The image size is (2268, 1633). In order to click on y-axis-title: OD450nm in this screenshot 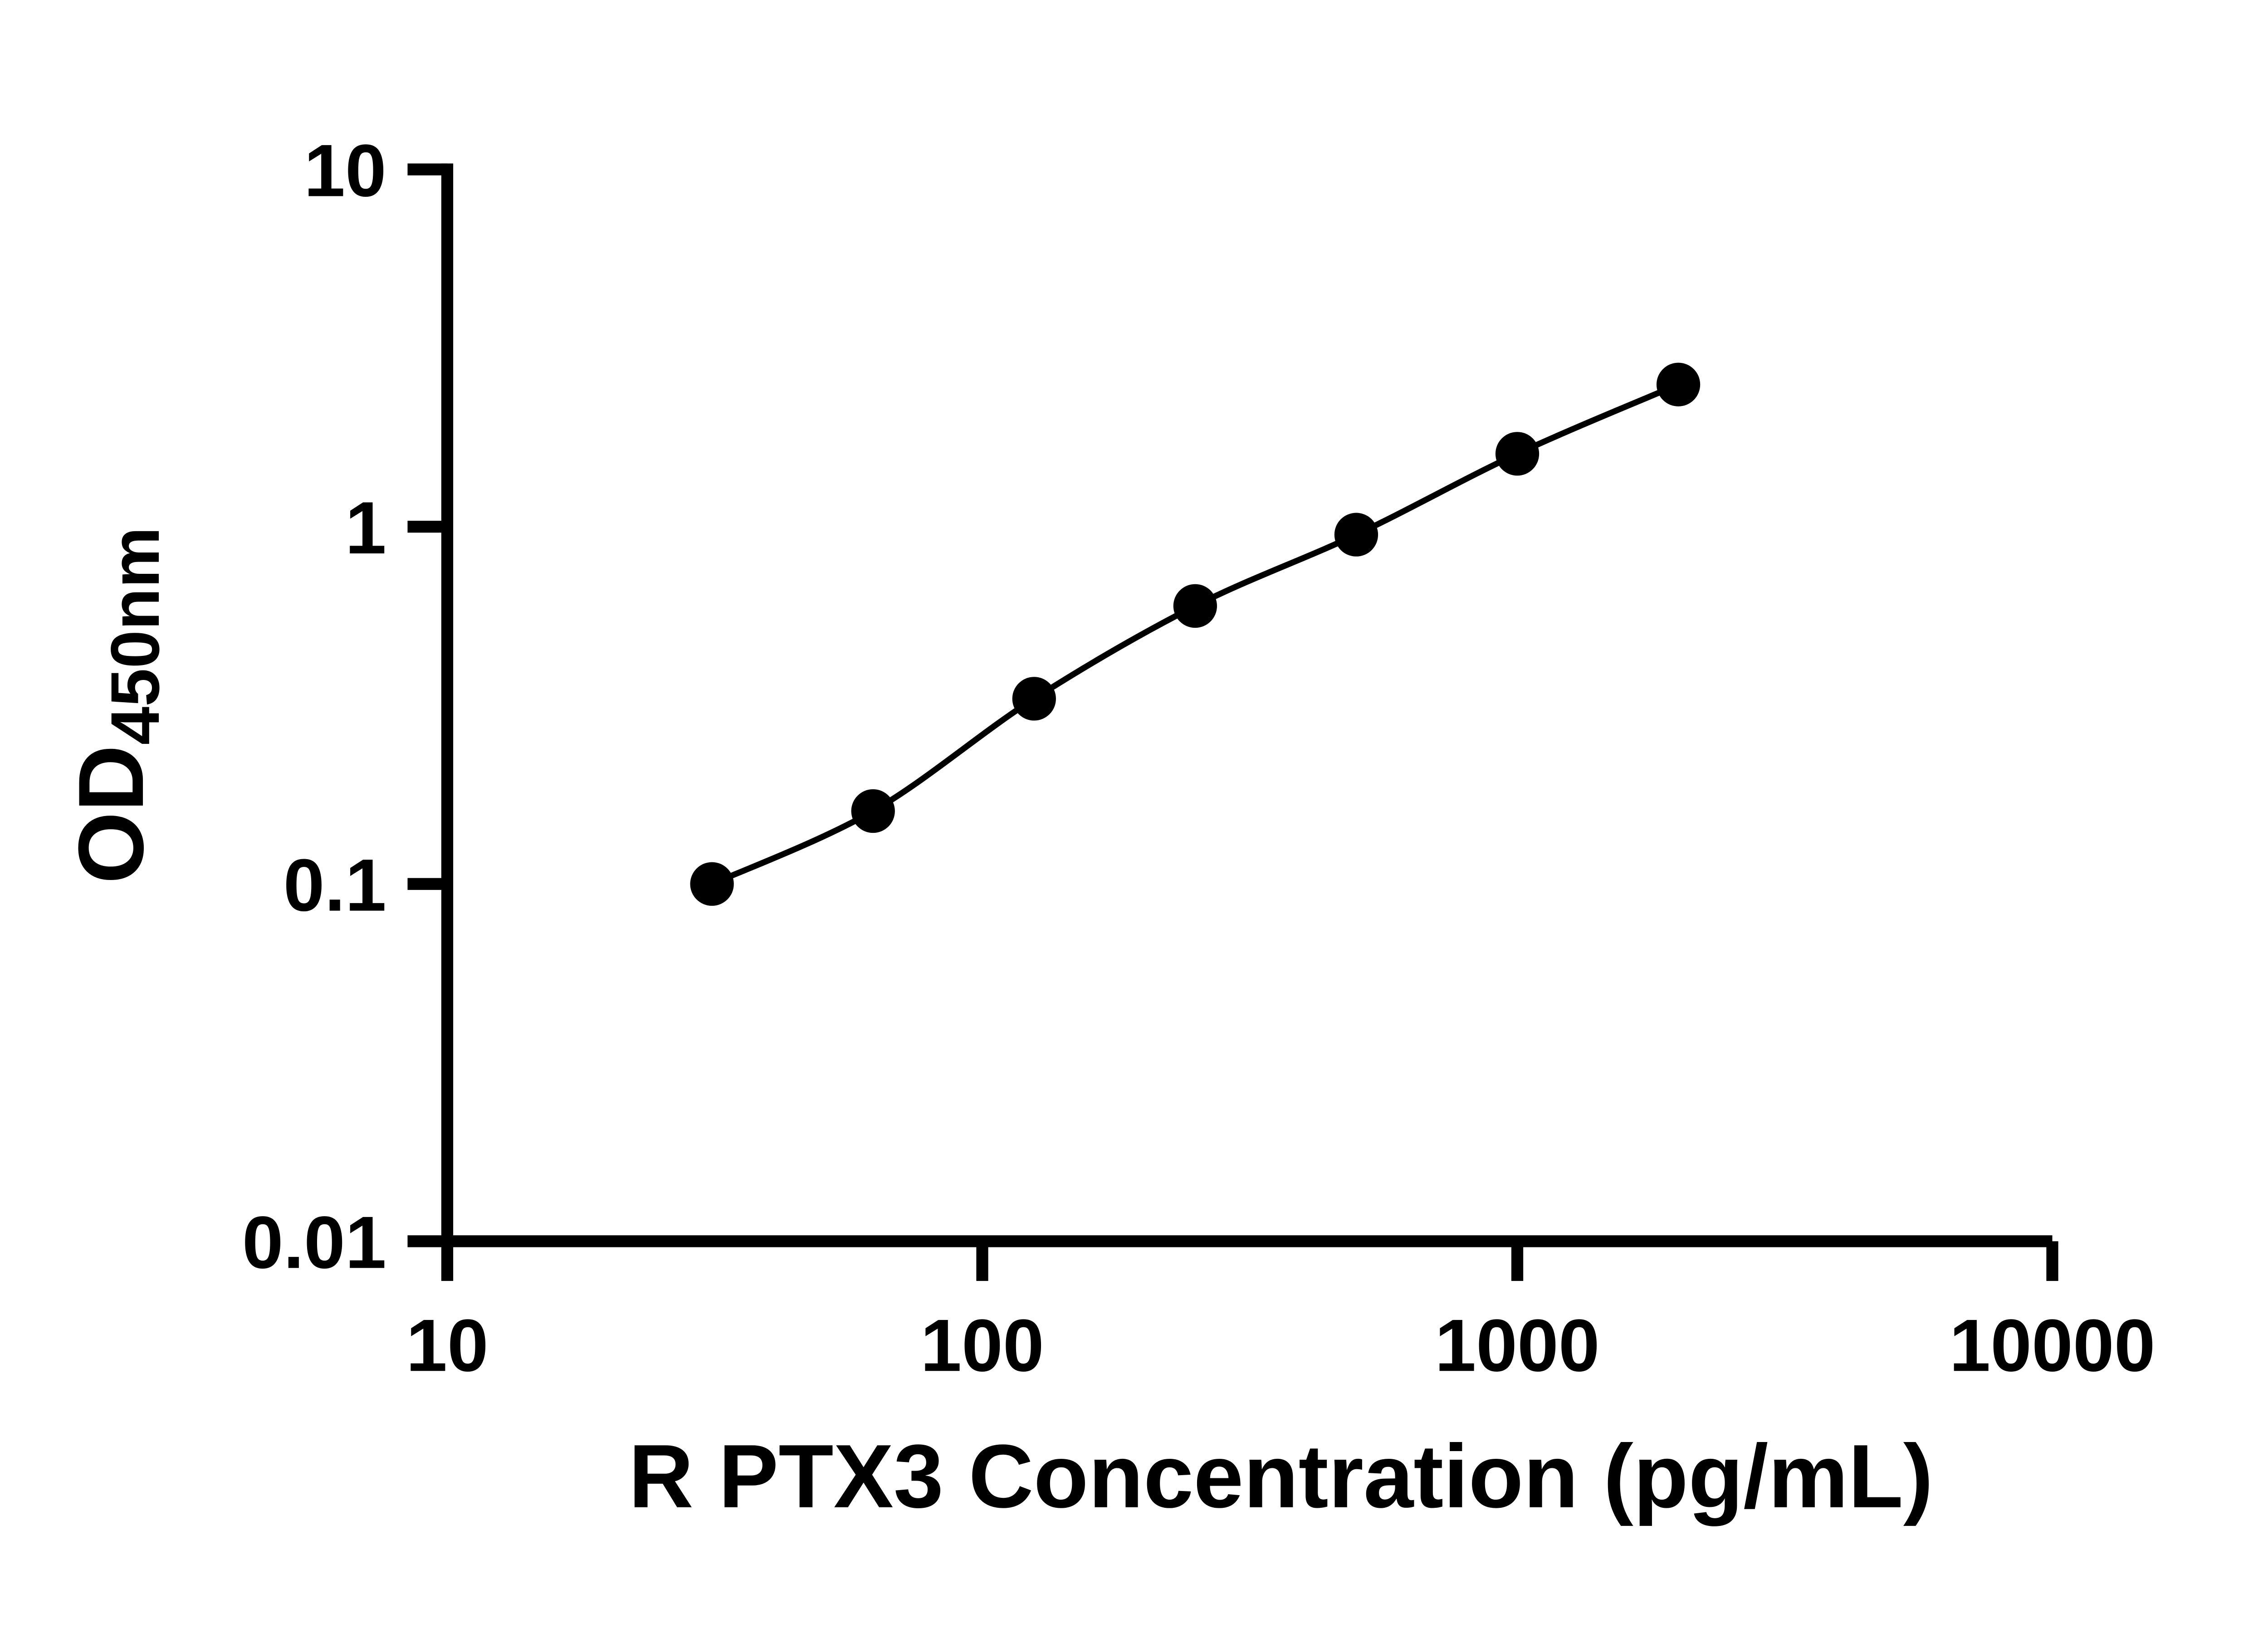, I will do `click(116, 705)`.